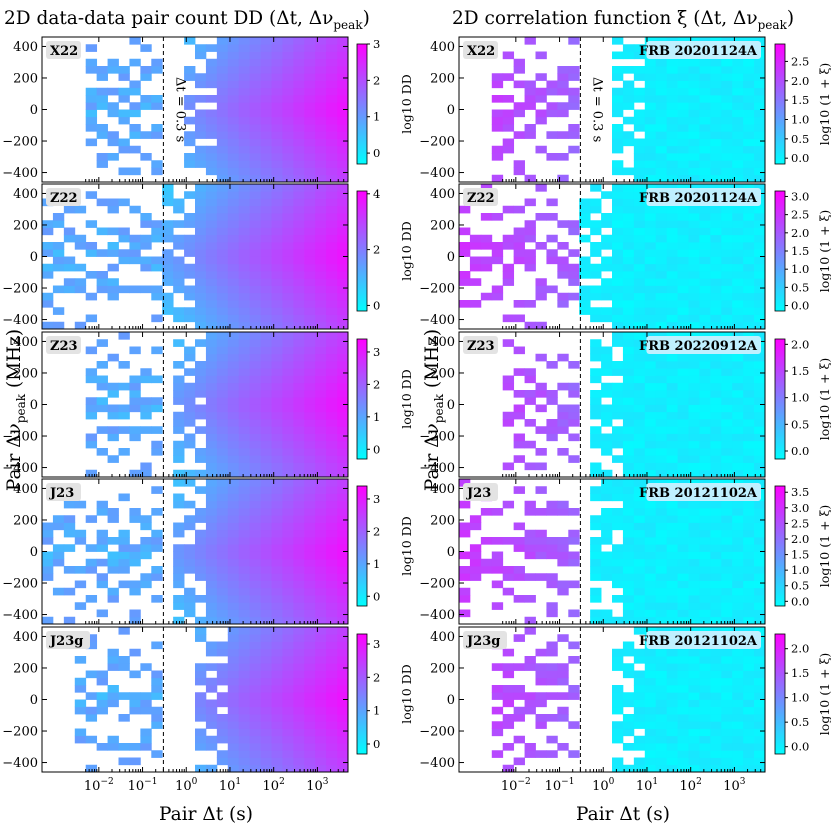 The image size is (831, 830). Describe the element at coordinates (437, 468) in the screenshot. I see `ytick-label: −400` at that location.